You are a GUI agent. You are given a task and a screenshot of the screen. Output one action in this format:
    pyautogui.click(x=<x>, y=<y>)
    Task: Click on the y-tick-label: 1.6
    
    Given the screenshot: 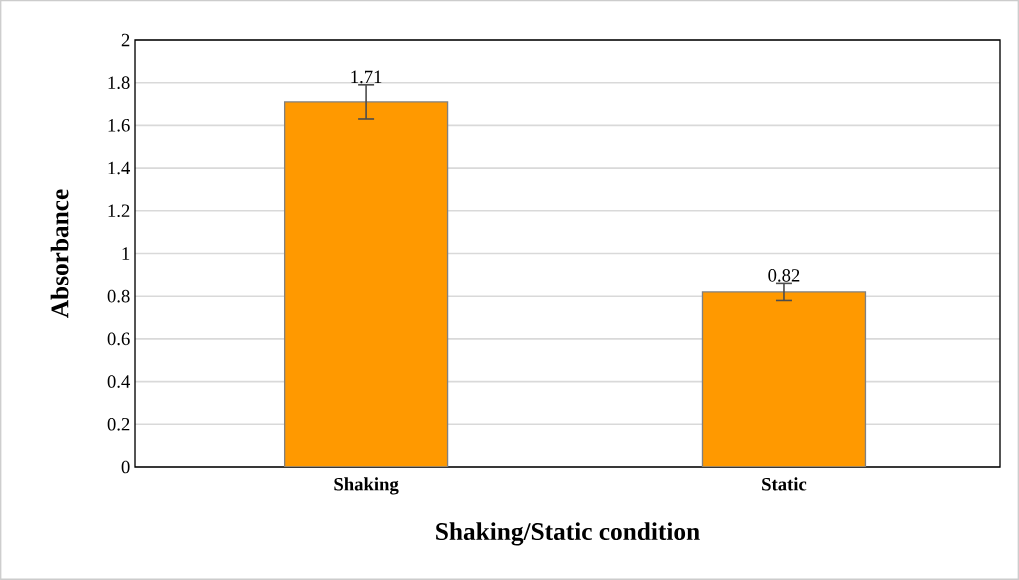 What is the action you would take?
    pyautogui.click(x=119, y=125)
    